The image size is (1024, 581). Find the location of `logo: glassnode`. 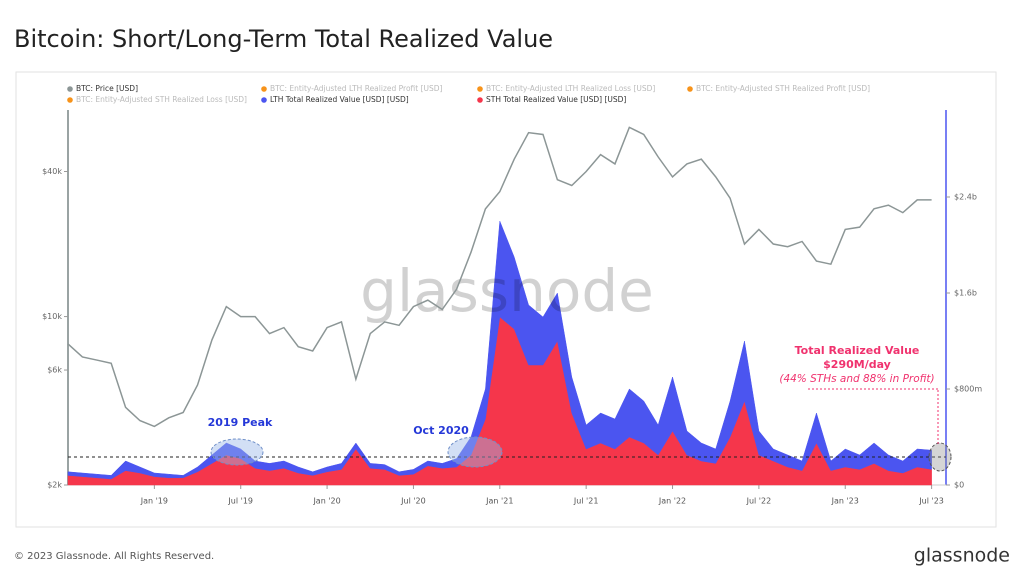

logo: glassnode is located at coordinates (962, 556).